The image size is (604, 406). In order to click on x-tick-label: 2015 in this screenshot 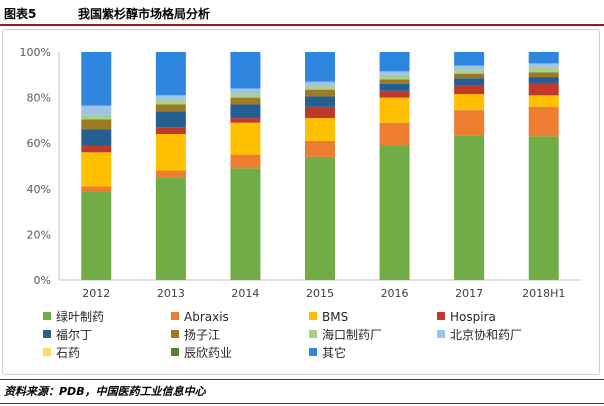, I will do `click(320, 293)`.